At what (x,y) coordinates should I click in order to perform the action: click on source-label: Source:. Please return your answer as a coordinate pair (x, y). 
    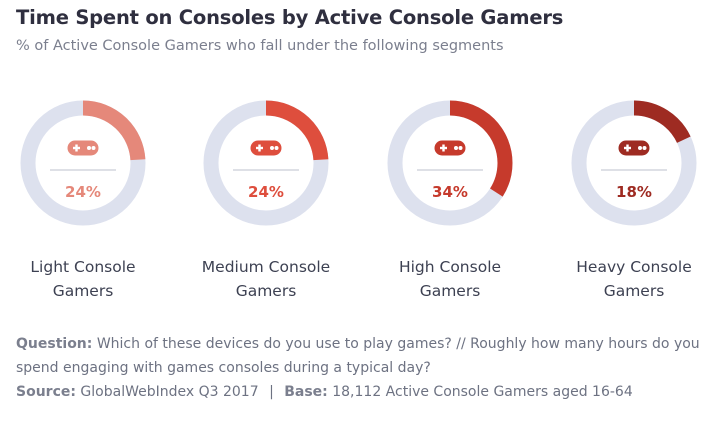
    Looking at the image, I should click on (46, 392).